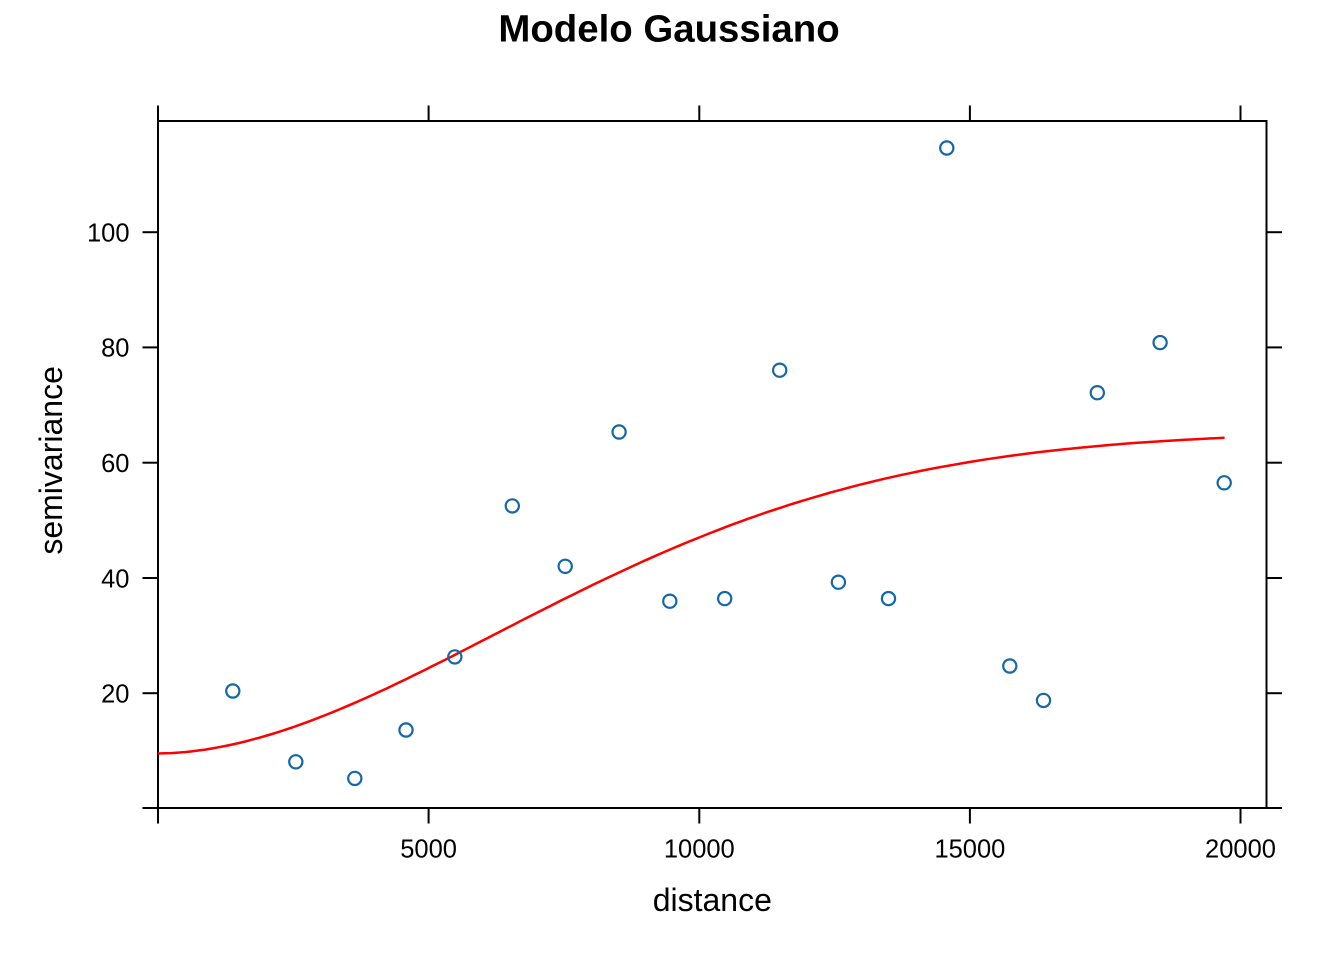 The image size is (1344, 960). What do you see at coordinates (115, 579) in the screenshot?
I see `svg-text: 40` at bounding box center [115, 579].